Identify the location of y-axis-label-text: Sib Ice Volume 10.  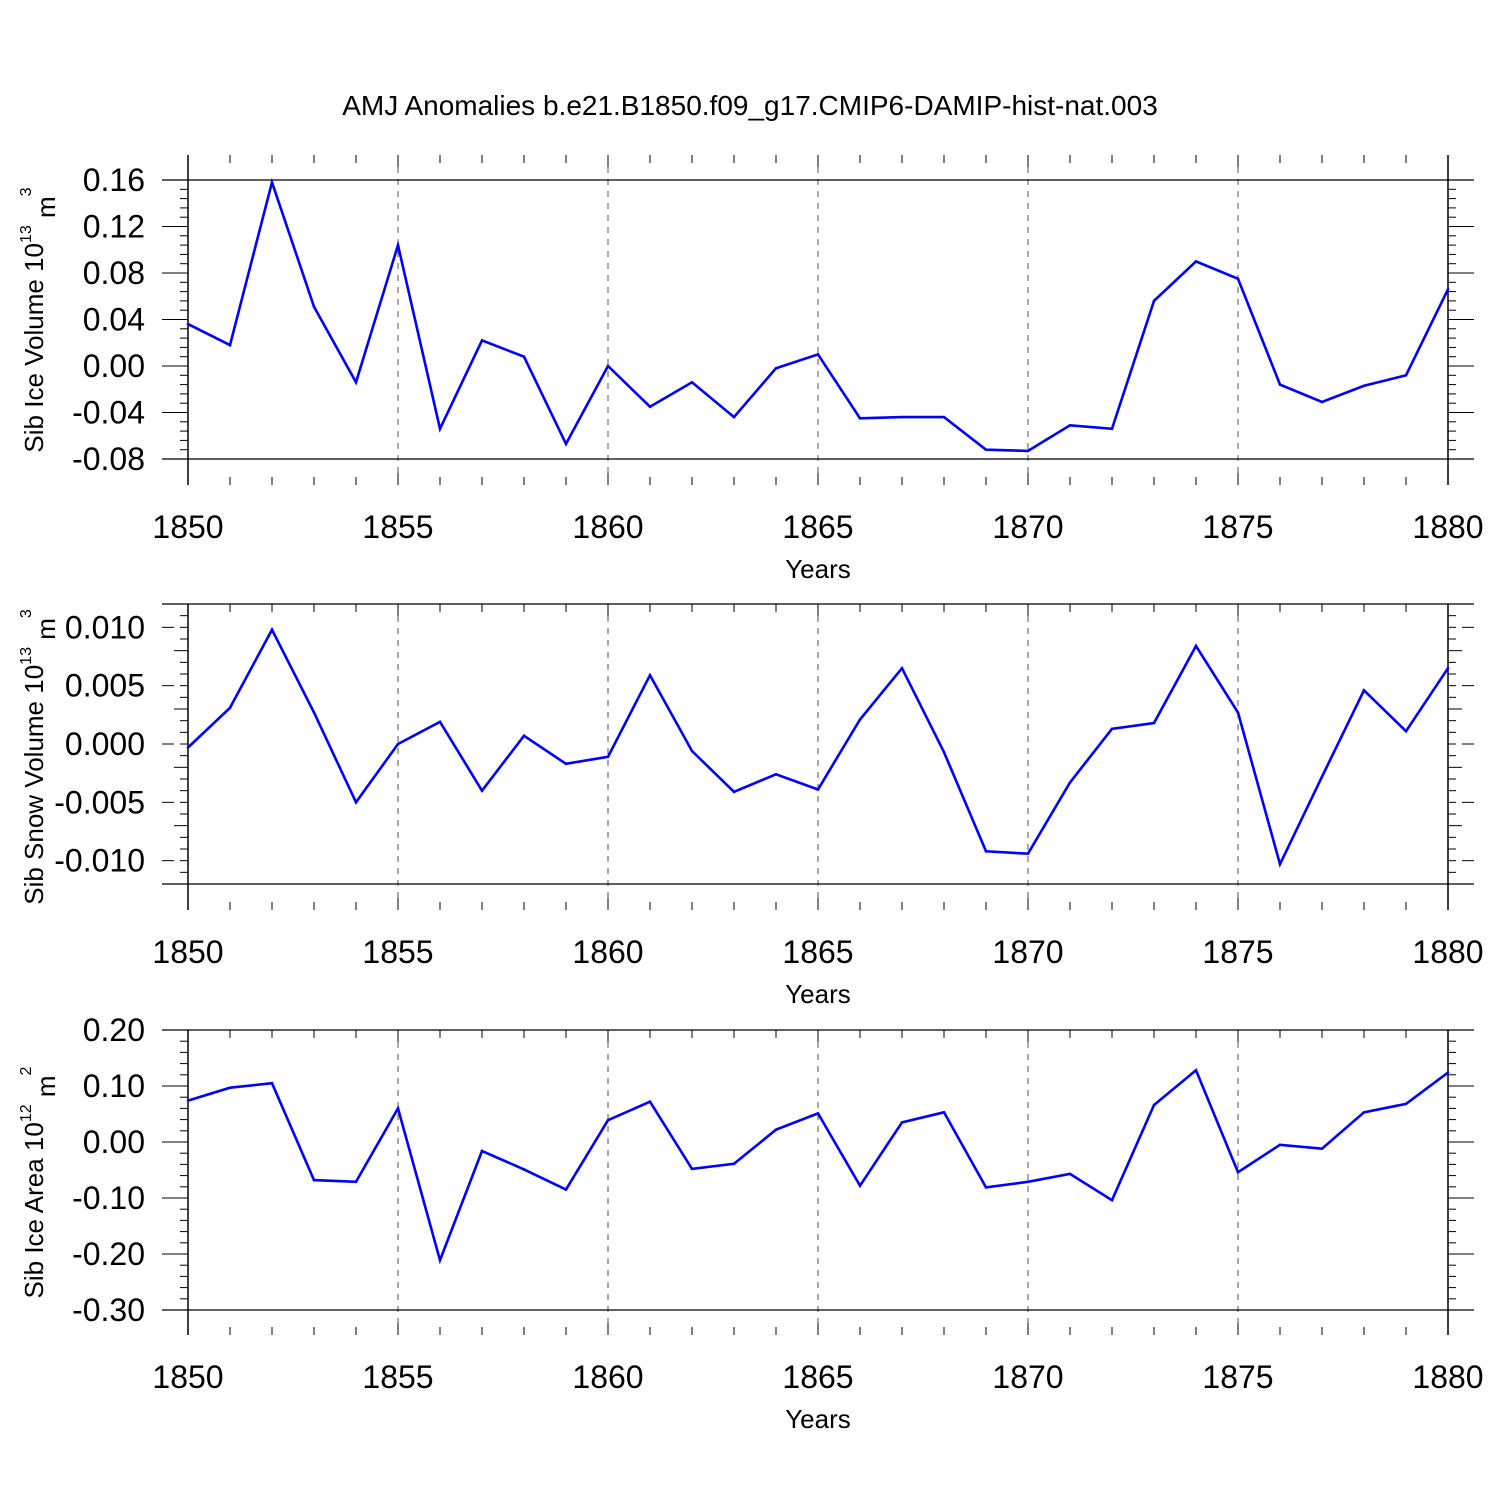
(34, 348).